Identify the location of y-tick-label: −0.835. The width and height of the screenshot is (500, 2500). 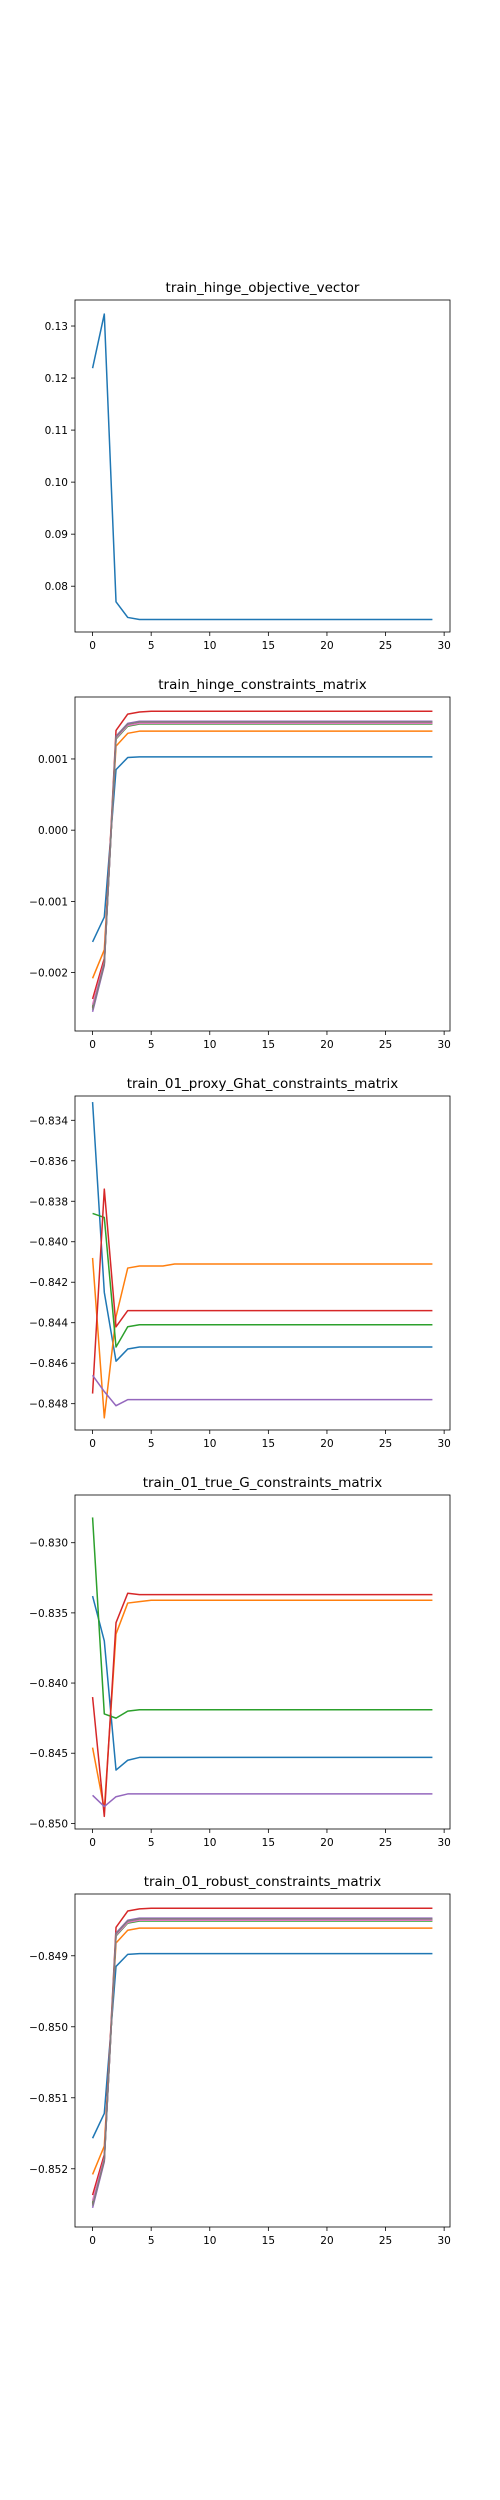
(48, 1614).